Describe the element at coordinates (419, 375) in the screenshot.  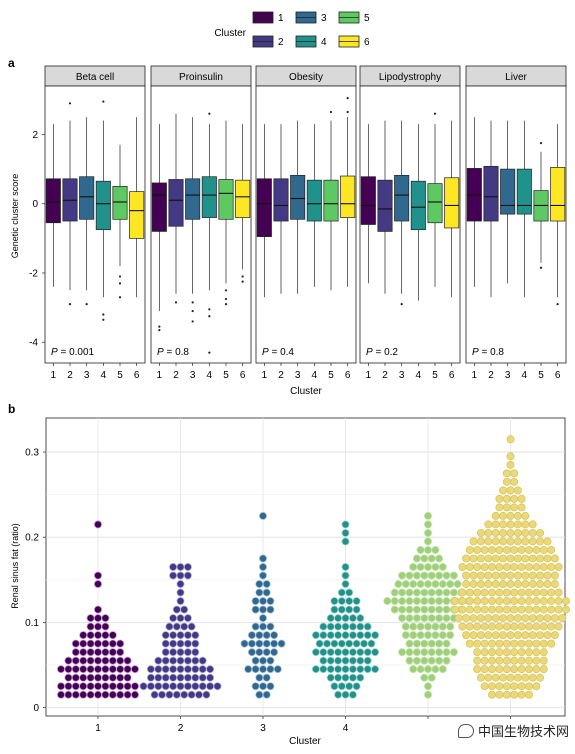
I see `x-tick-label: 4` at that location.